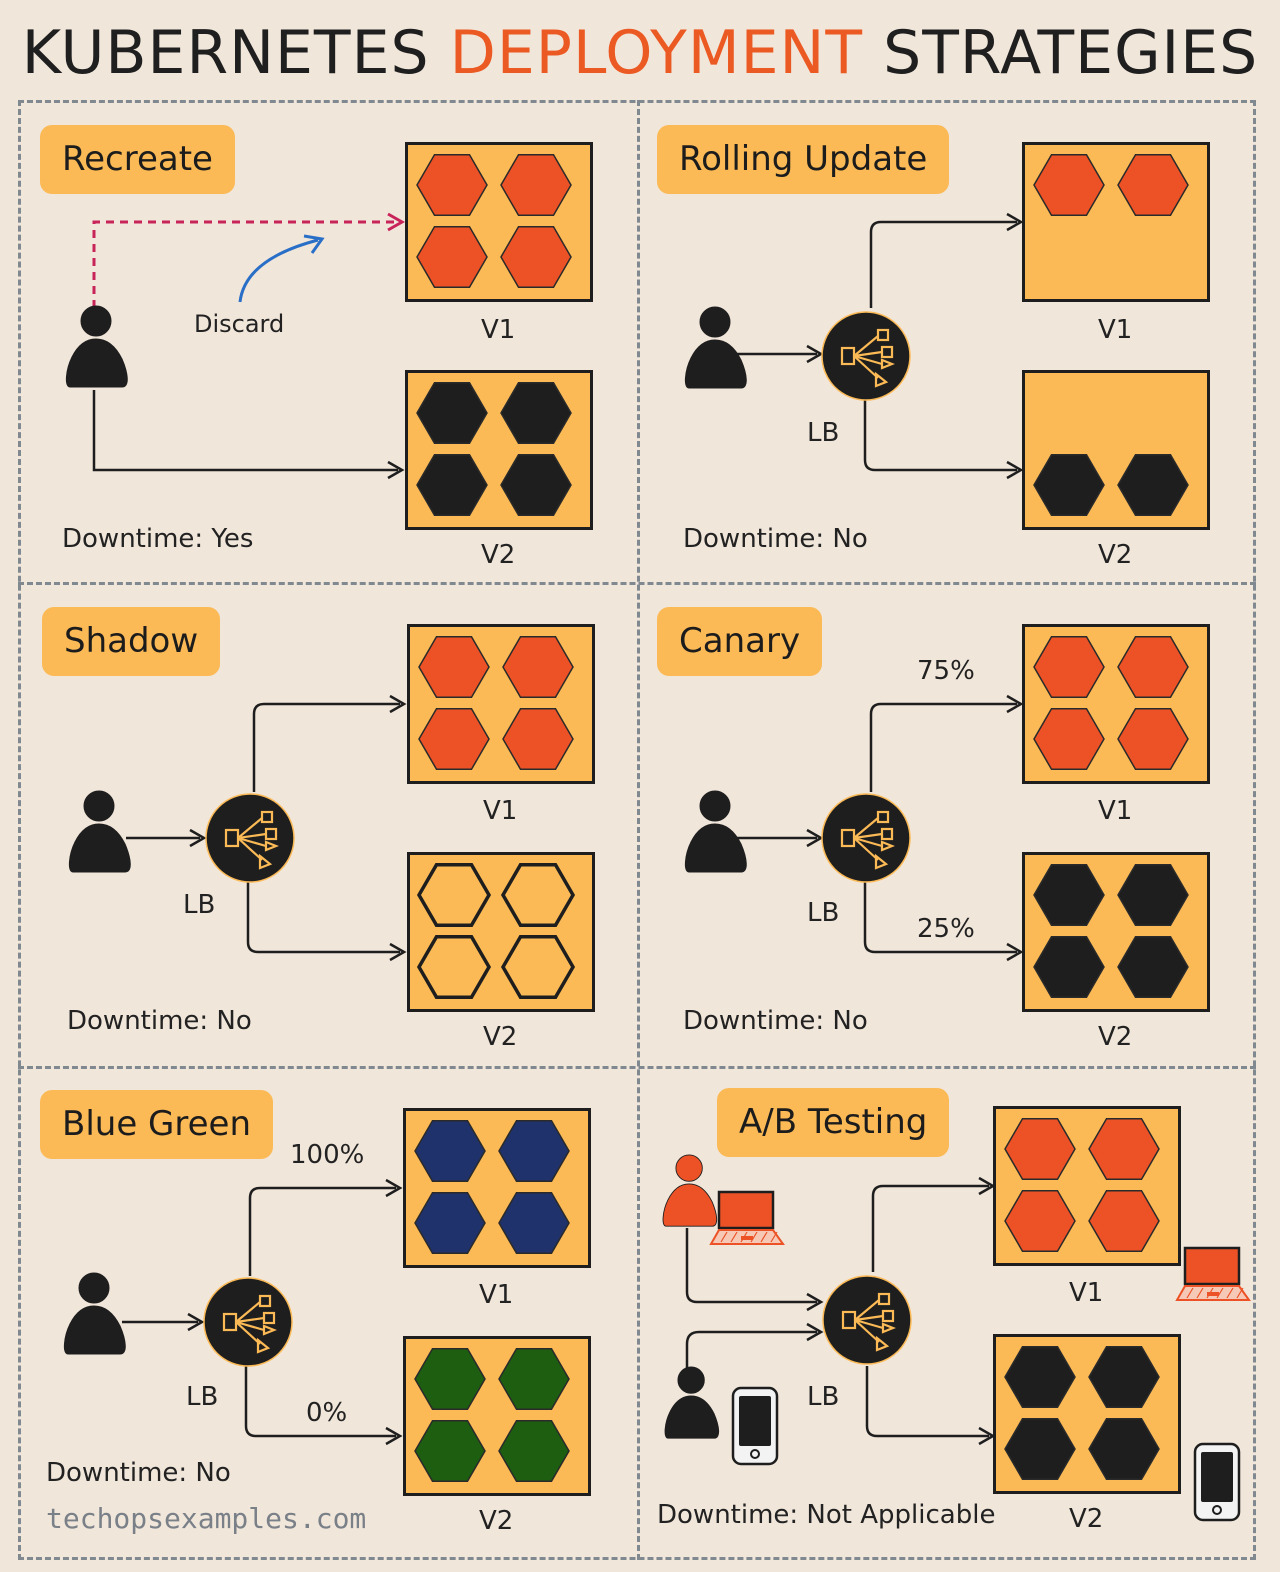 The height and width of the screenshot is (1572, 1280). I want to click on laptop-icon-v1, so click(1213, 1278).